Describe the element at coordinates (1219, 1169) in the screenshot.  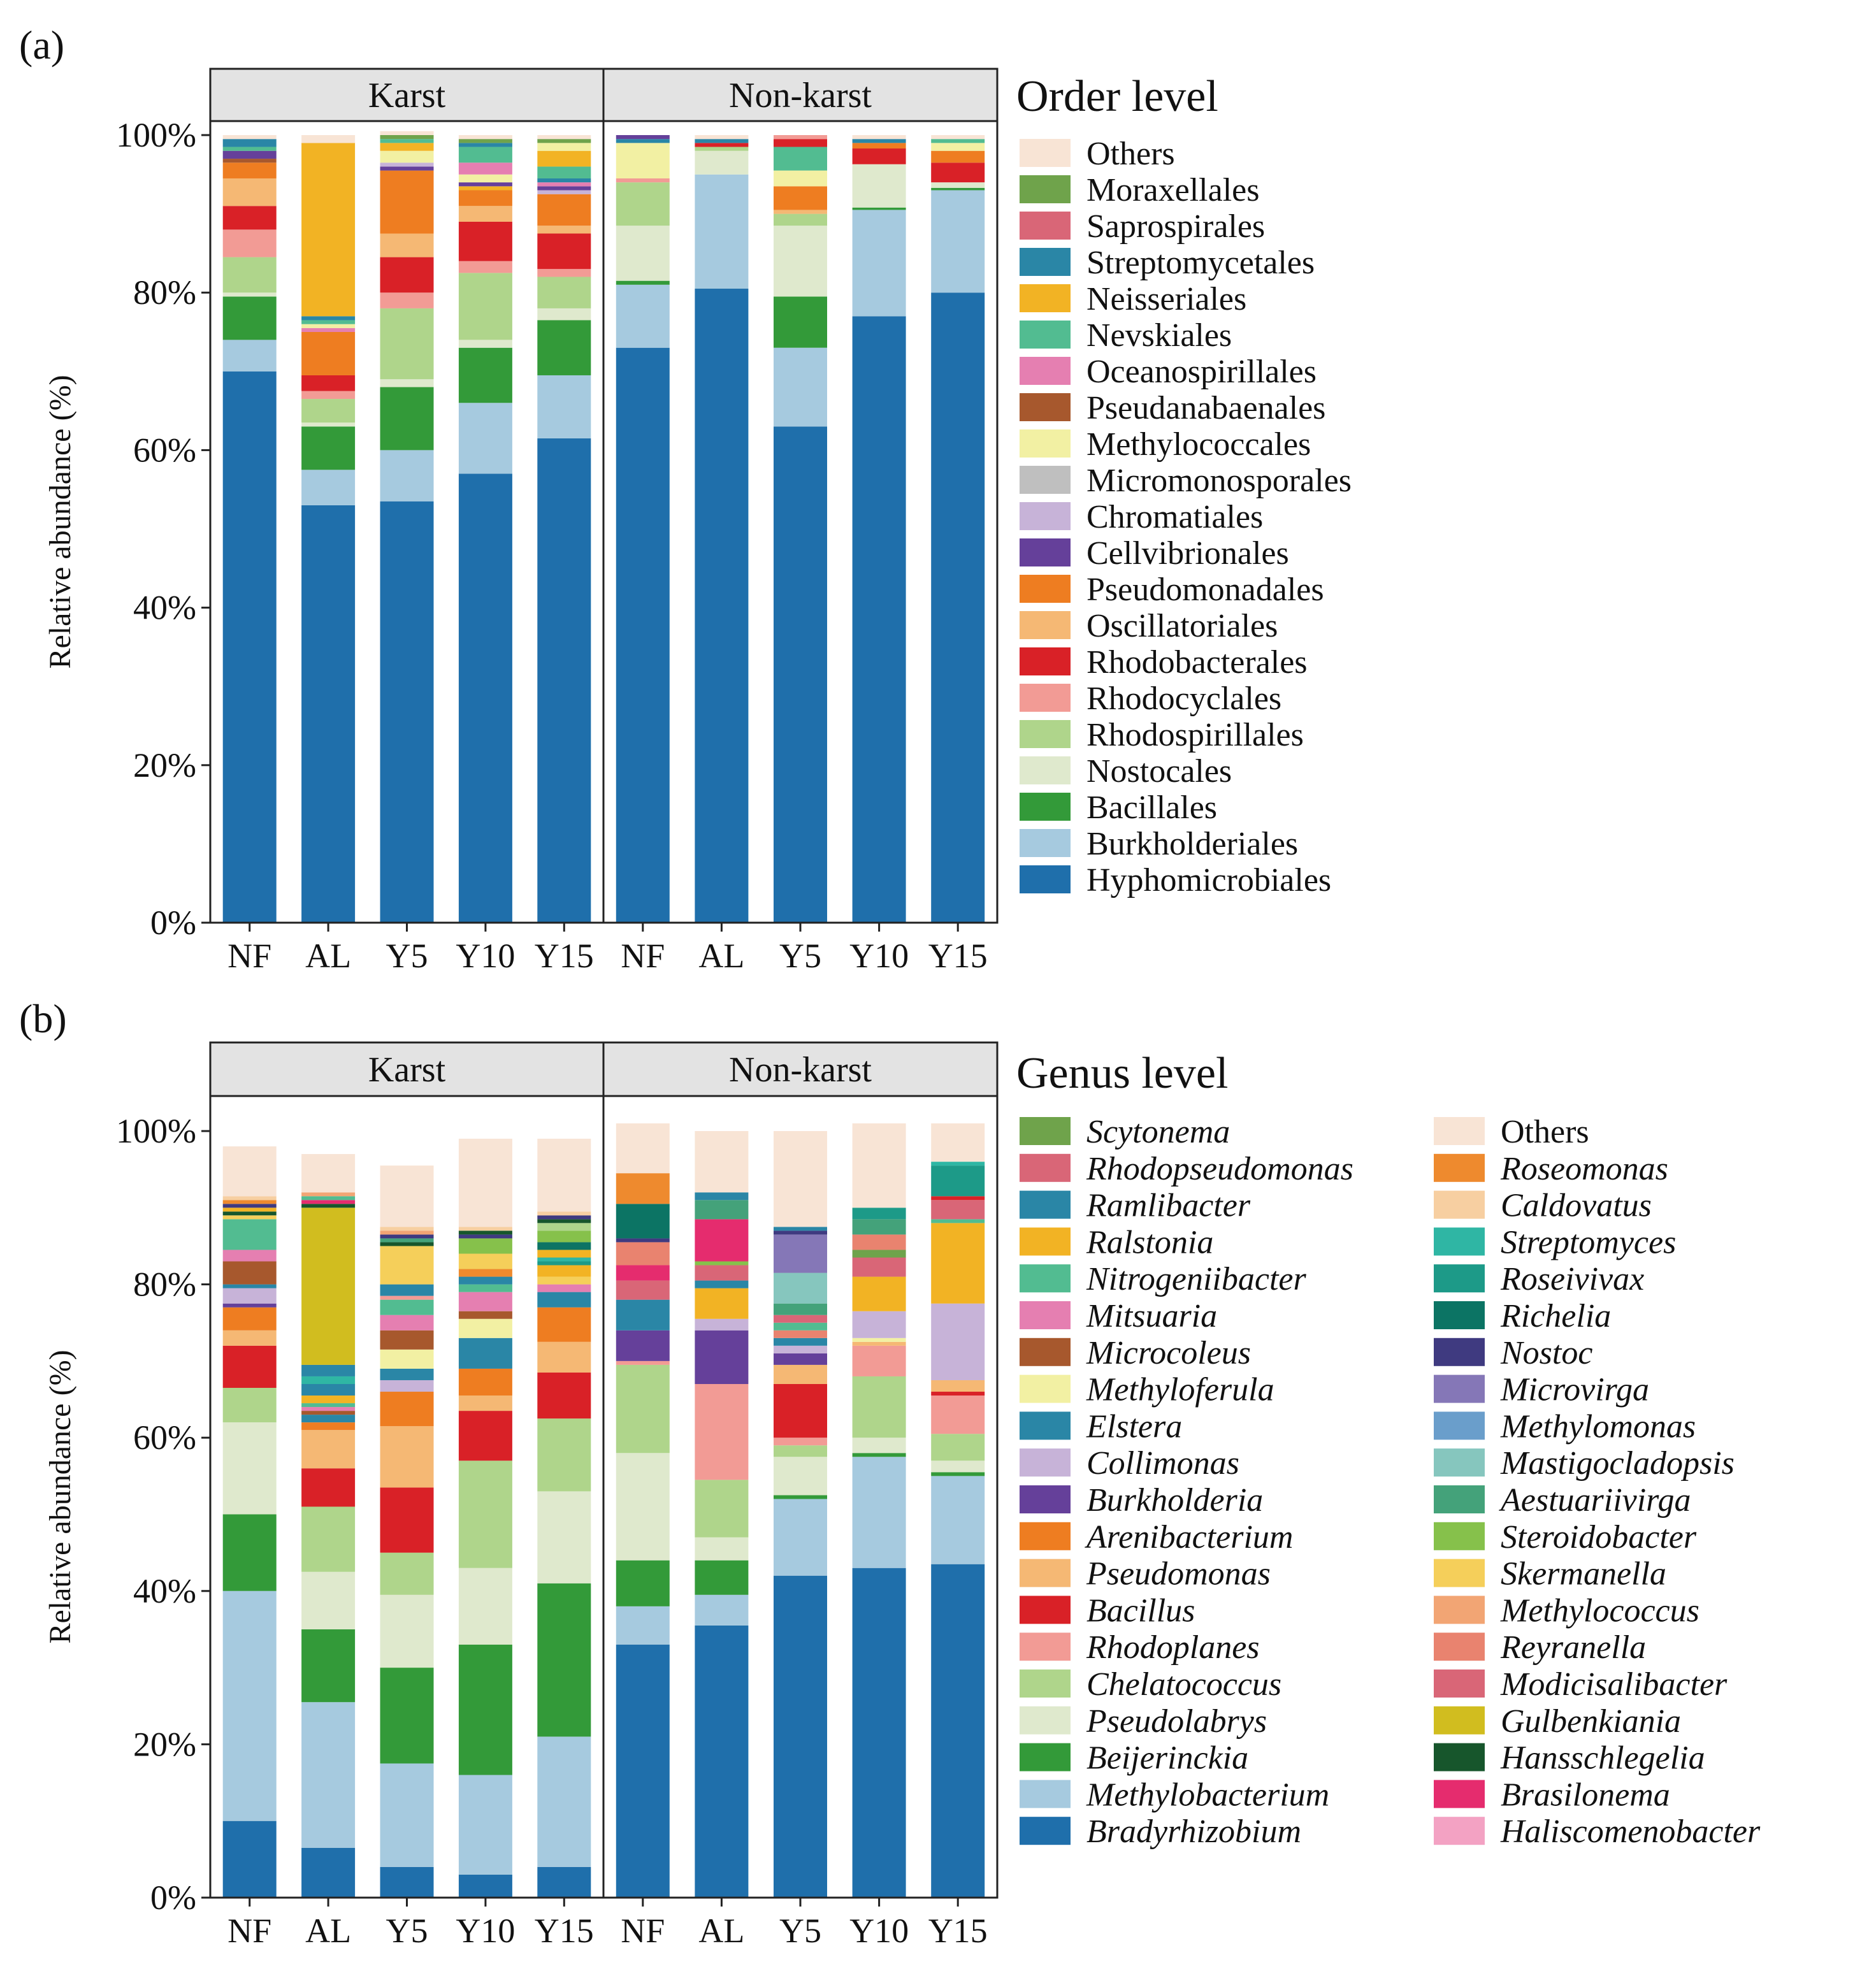
I see `legend-label: Rhodopseudomonas` at that location.